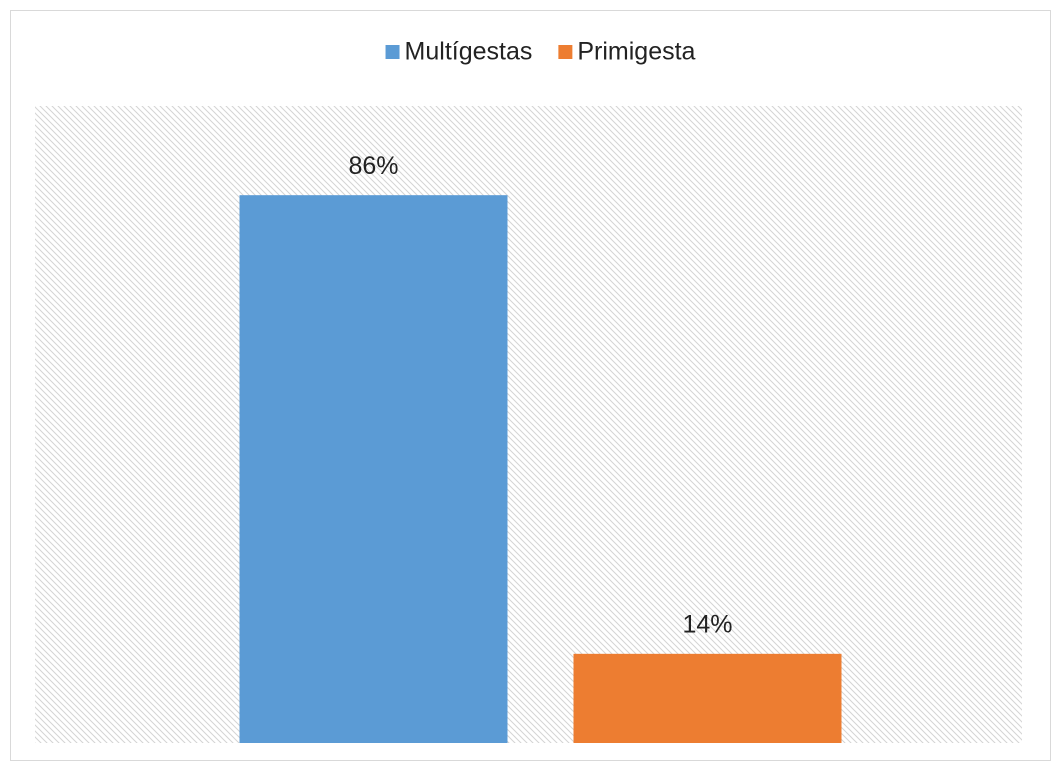 Image resolution: width=1059 pixels, height=764 pixels. I want to click on bar, so click(707, 698).